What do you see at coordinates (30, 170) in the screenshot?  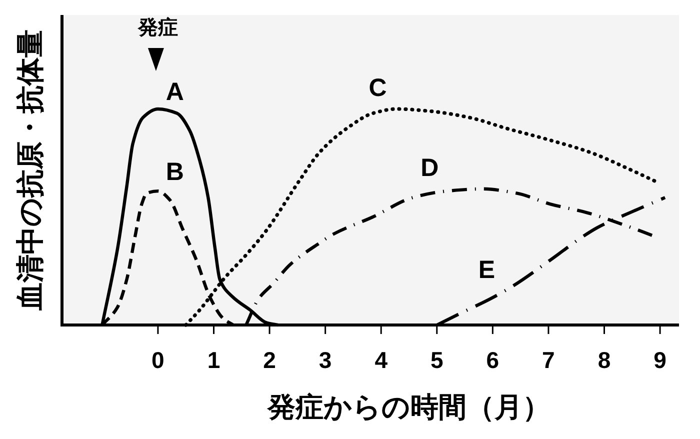 I see `ylabel: 血清中の抗原・抗体量` at bounding box center [30, 170].